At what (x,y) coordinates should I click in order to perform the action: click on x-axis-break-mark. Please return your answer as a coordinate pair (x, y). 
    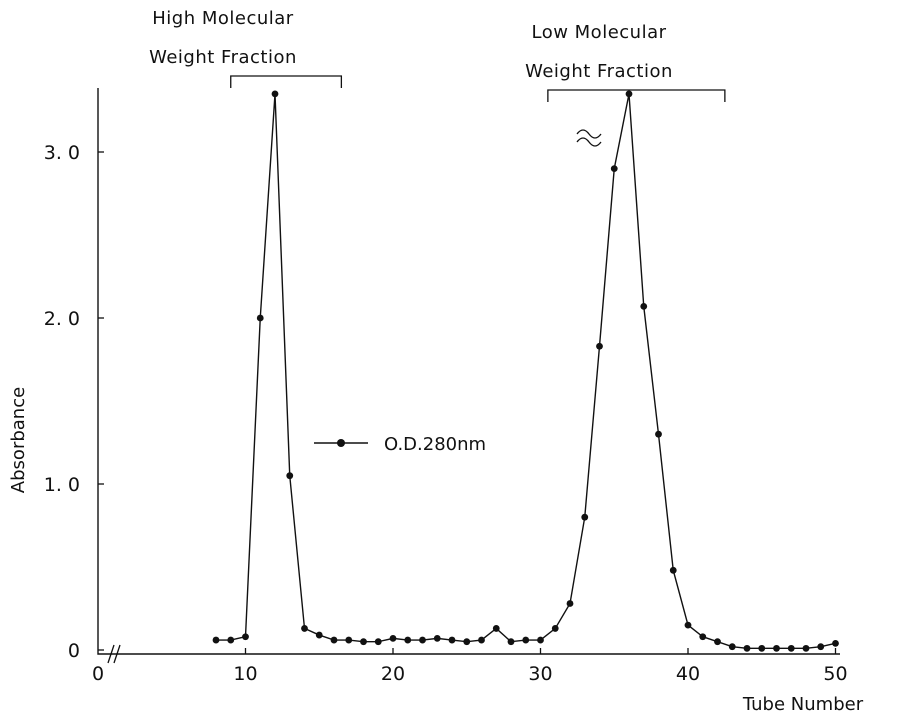
    Looking at the image, I should click on (114, 654).